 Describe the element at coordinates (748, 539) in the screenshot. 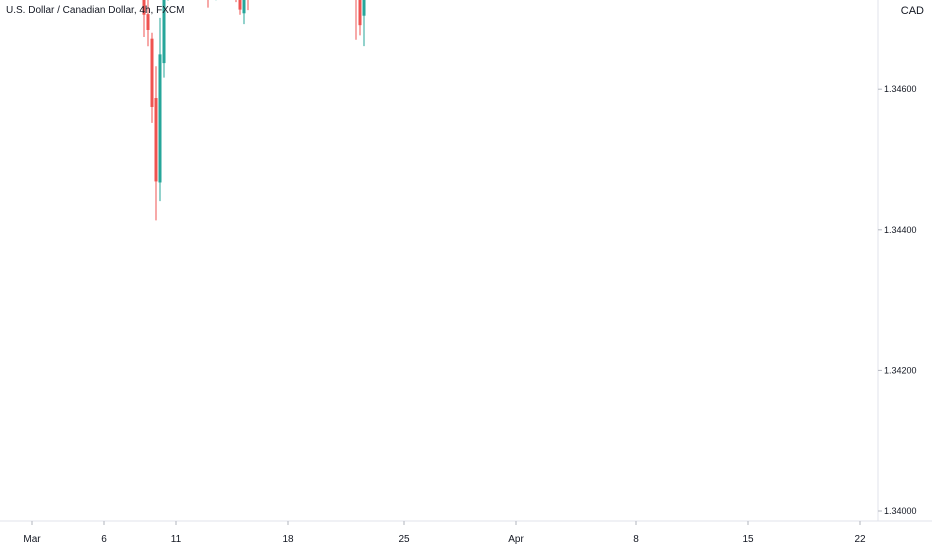

I see `time-tick-label: 15` at that location.